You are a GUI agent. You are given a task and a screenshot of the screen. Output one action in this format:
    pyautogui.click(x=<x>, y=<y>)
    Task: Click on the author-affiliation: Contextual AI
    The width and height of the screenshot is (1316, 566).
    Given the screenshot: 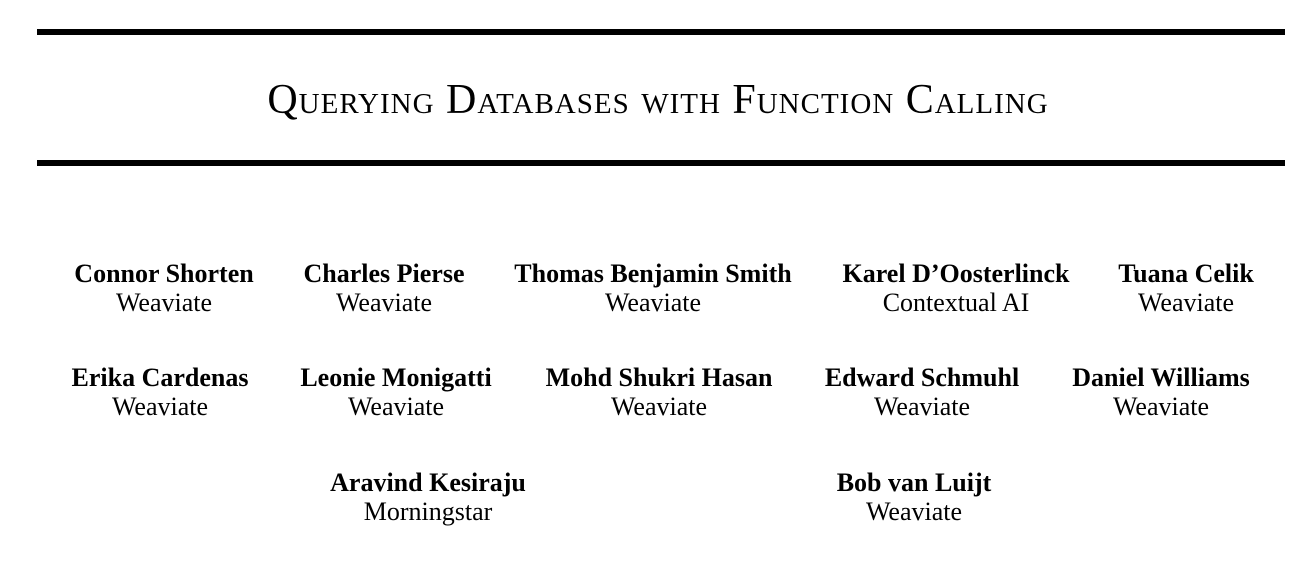 What is the action you would take?
    pyautogui.click(x=956, y=302)
    